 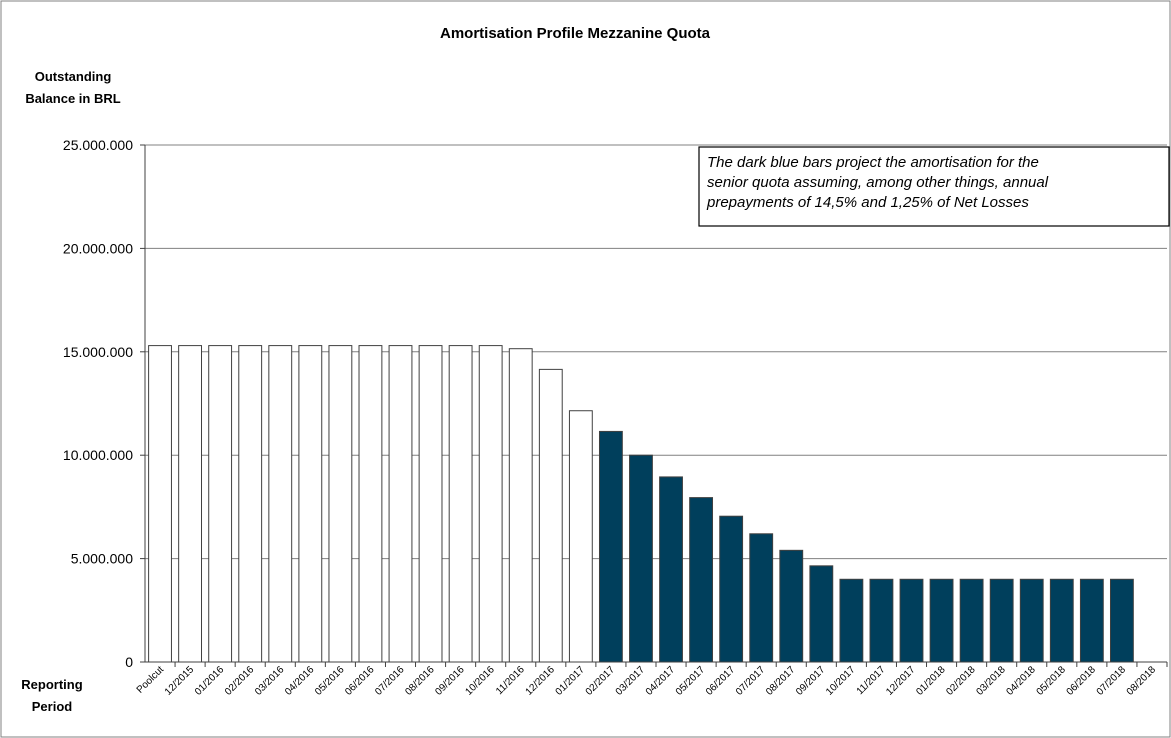 I want to click on y-tick-label-1: 5.000.000, so click(x=102, y=559).